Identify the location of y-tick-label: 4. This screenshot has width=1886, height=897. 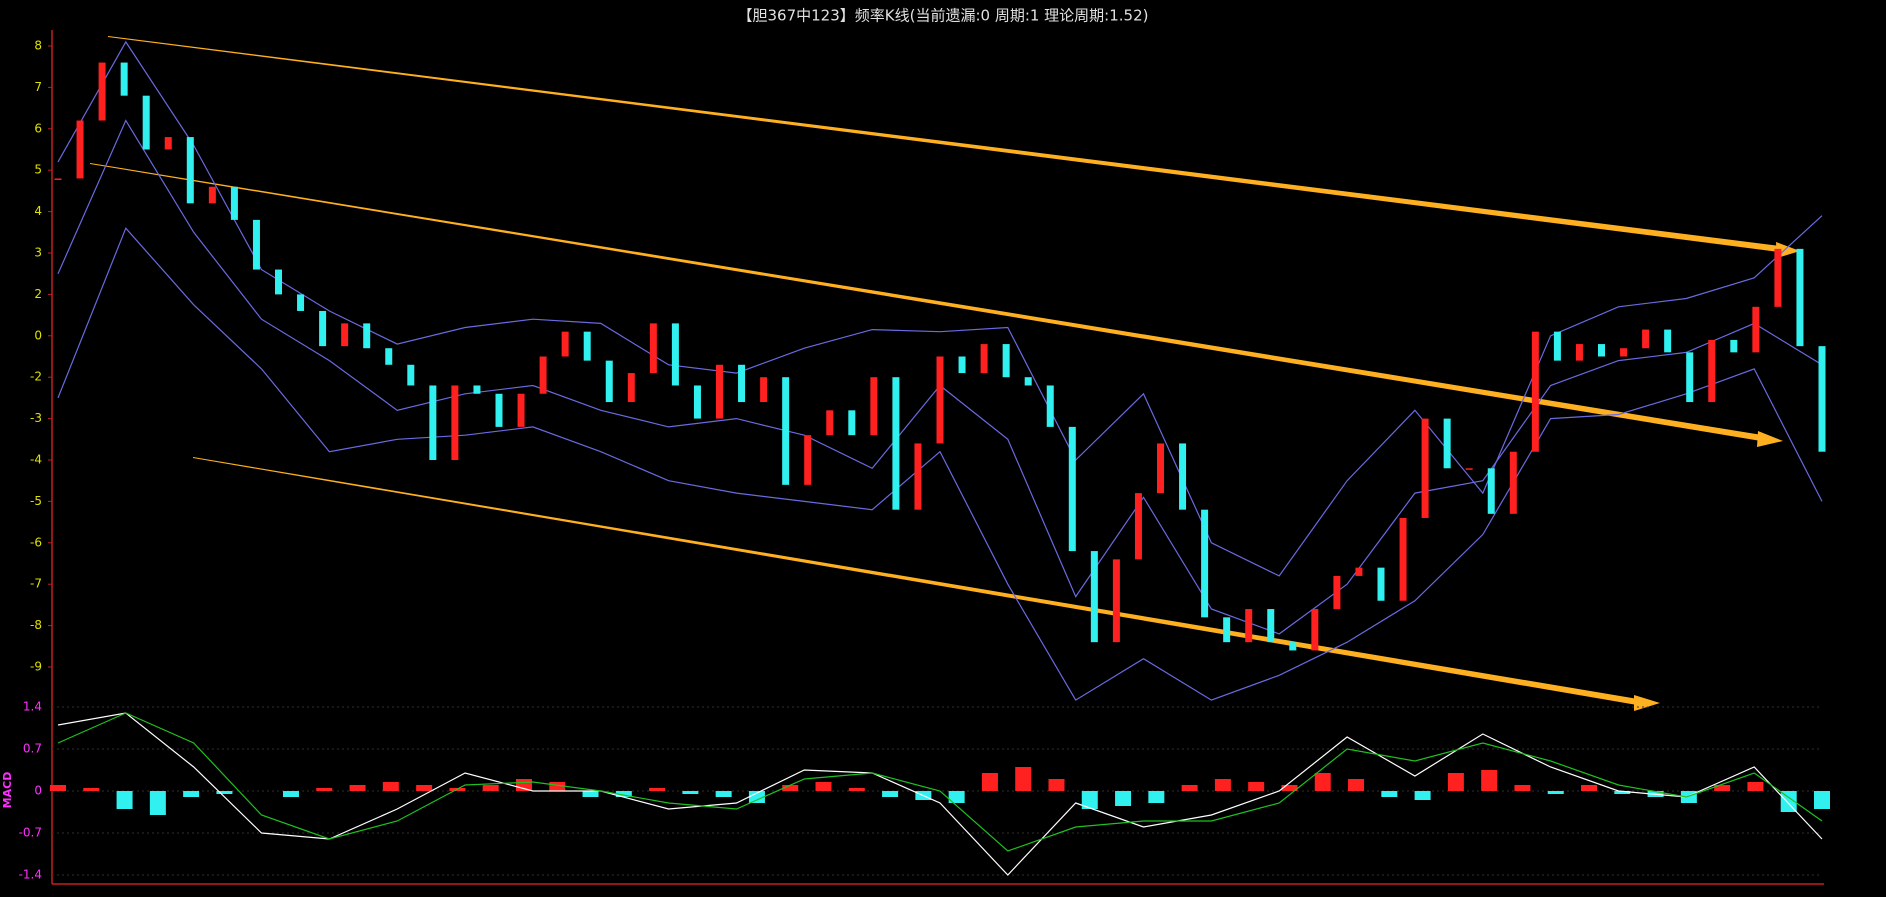
(38, 211).